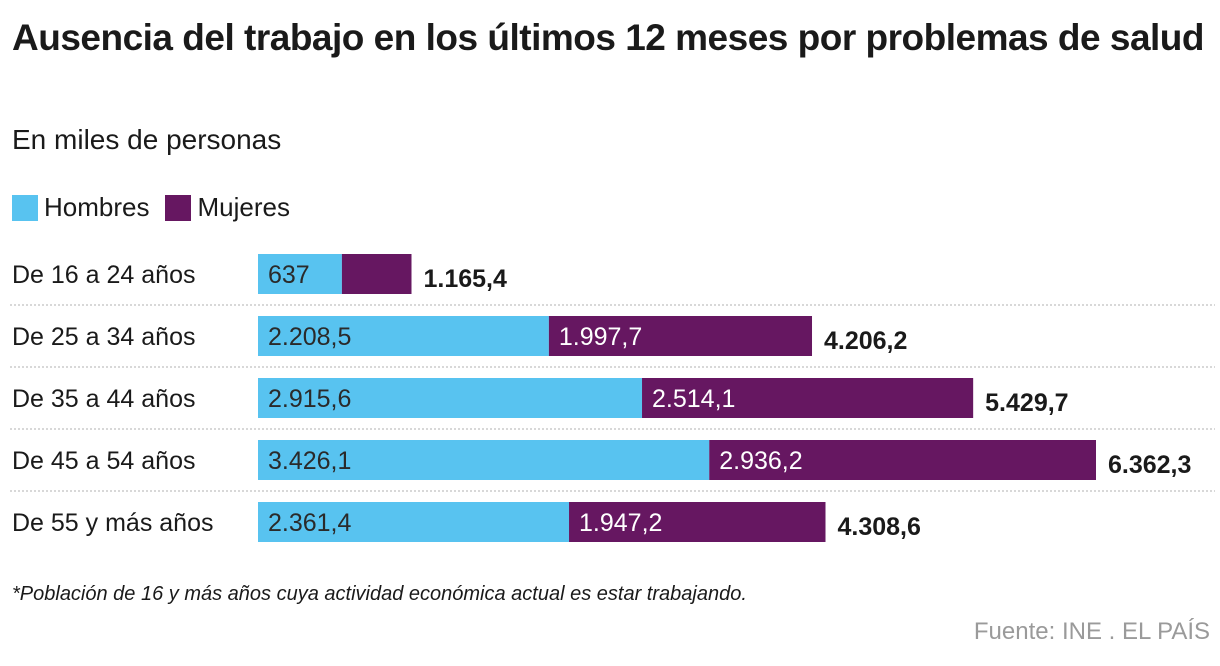 The image size is (1220, 666). What do you see at coordinates (25, 207) in the screenshot?
I see `legend-swatch-hombres` at bounding box center [25, 207].